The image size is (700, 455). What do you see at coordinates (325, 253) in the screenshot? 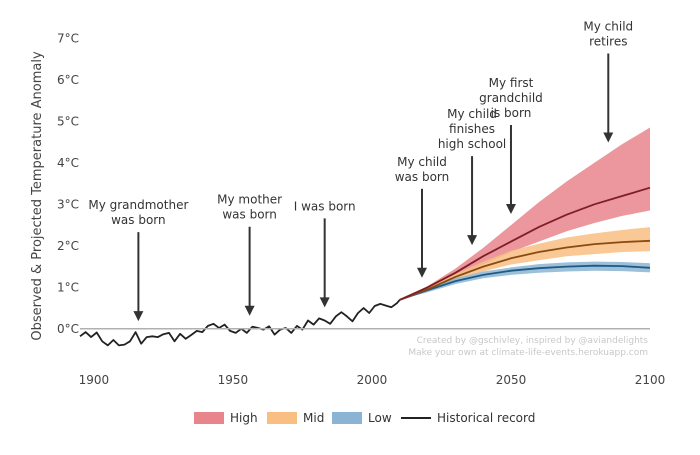
I see `annotation: I was born` at bounding box center [325, 253].